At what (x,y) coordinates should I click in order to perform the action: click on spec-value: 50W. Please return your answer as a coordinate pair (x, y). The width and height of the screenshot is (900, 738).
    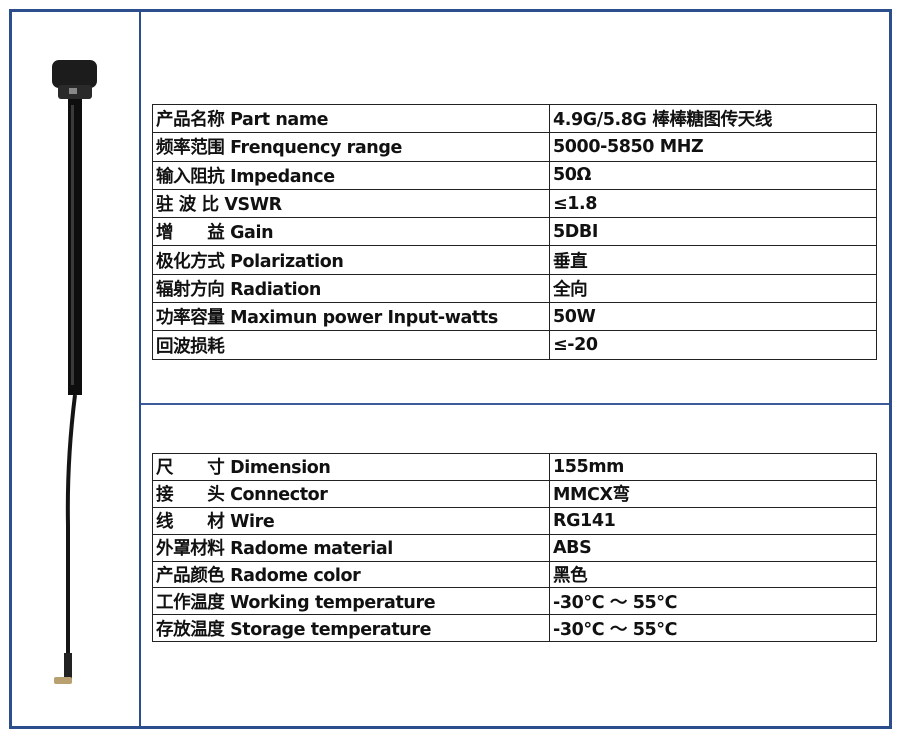
    Looking at the image, I should click on (713, 317).